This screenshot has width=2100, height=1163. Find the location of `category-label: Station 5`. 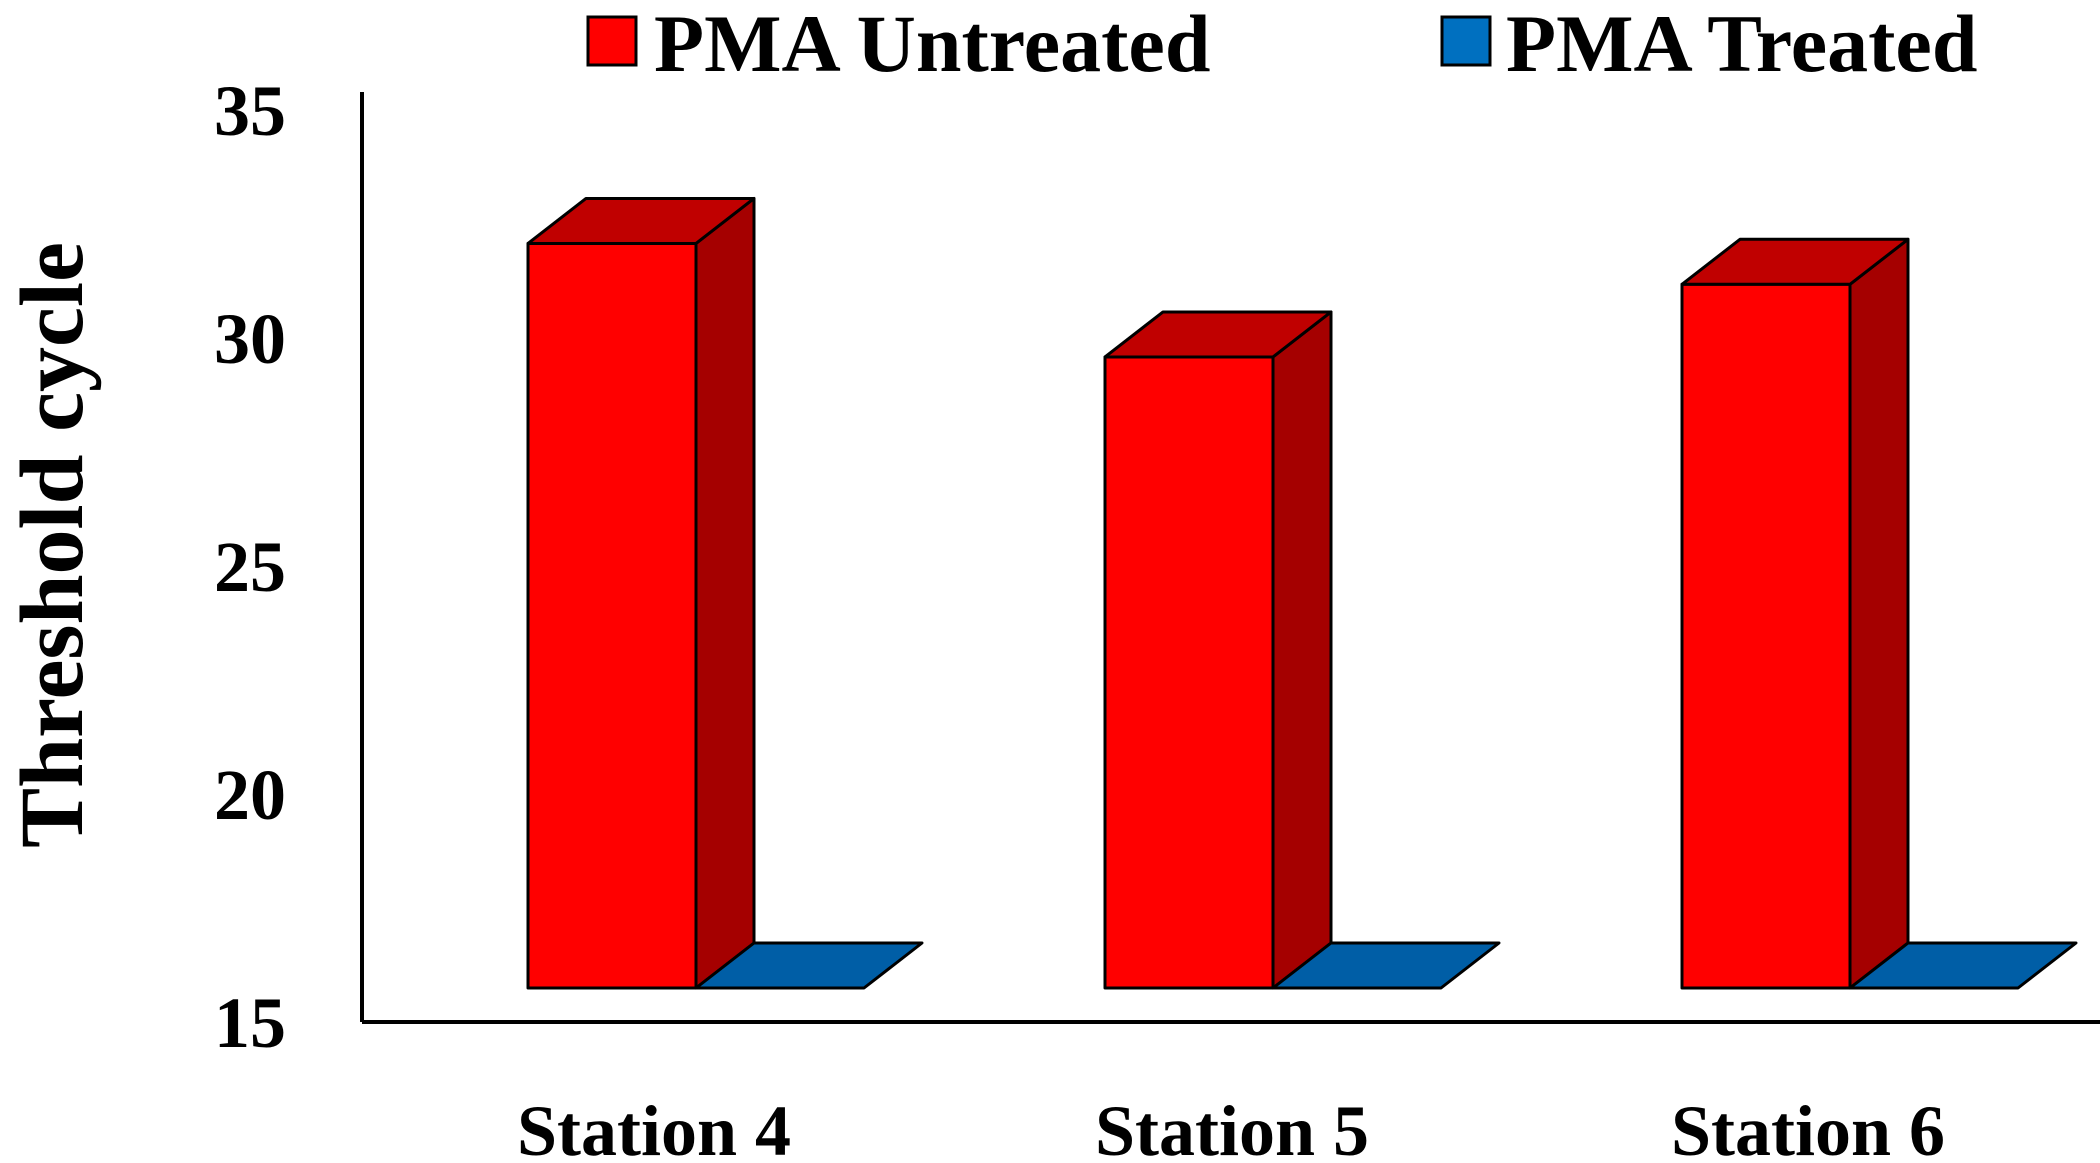

category-label: Station 5 is located at coordinates (1232, 1127).